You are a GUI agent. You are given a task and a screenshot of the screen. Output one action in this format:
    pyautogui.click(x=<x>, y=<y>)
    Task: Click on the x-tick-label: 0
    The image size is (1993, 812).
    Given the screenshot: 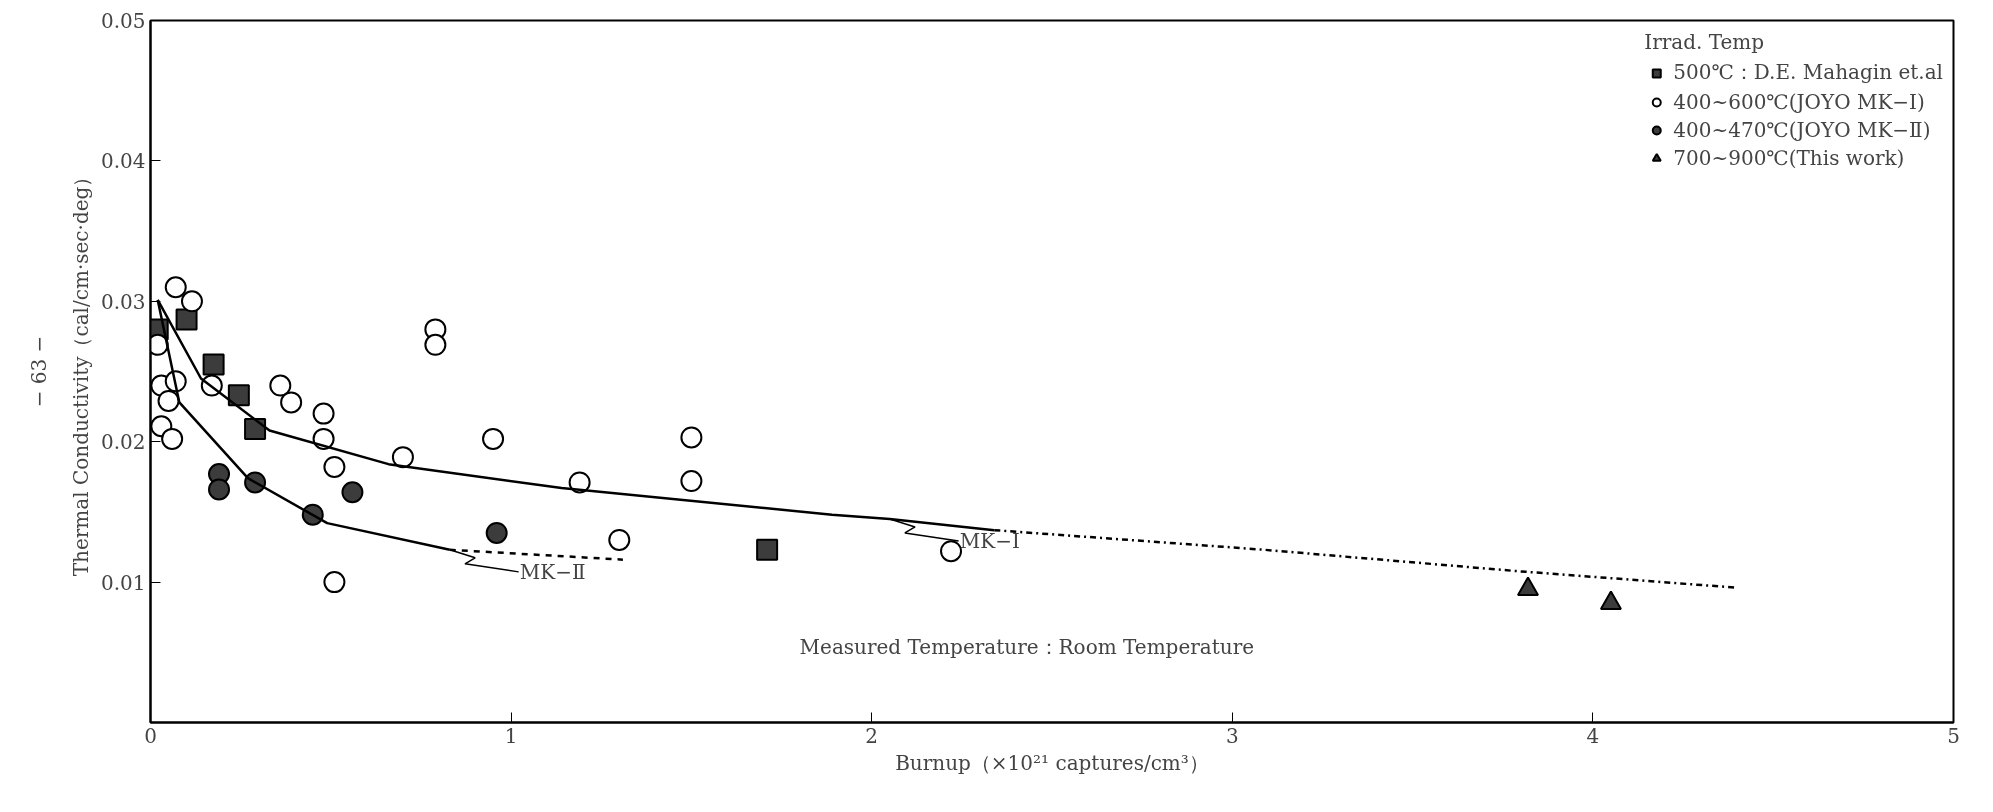 What is the action you would take?
    pyautogui.click(x=150, y=735)
    